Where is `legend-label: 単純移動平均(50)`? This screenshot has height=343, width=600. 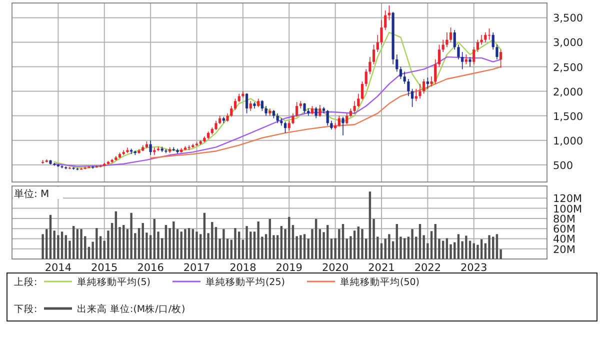
legend-label: 単純移動平均(50) is located at coordinates (380, 282).